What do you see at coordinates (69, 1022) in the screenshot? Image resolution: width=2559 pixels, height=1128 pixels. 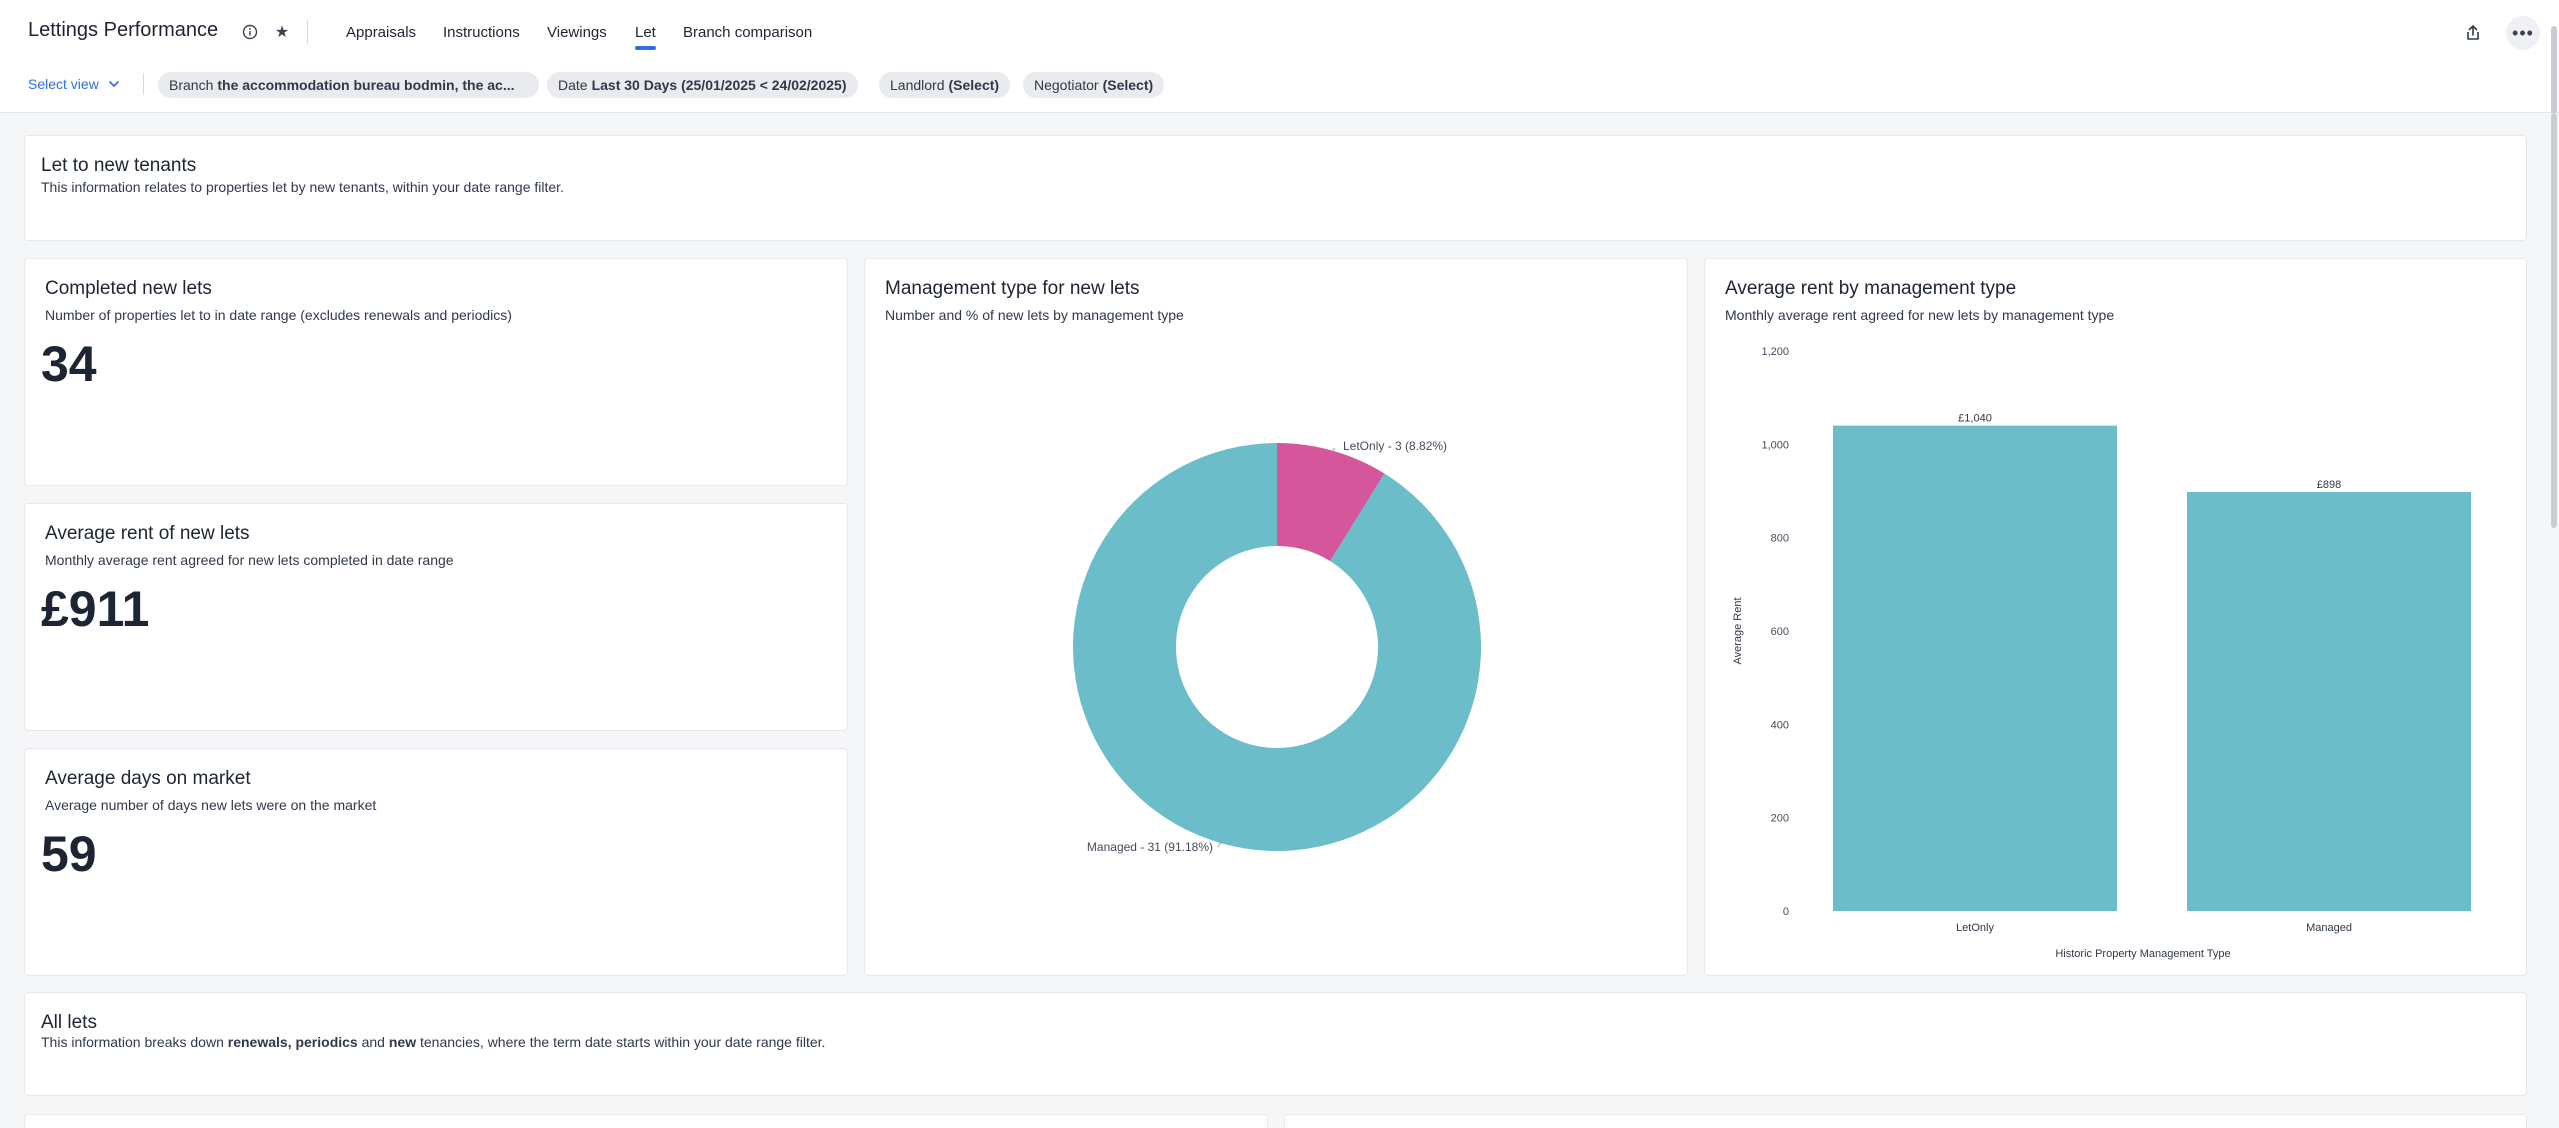 I see `section-title: All lets` at bounding box center [69, 1022].